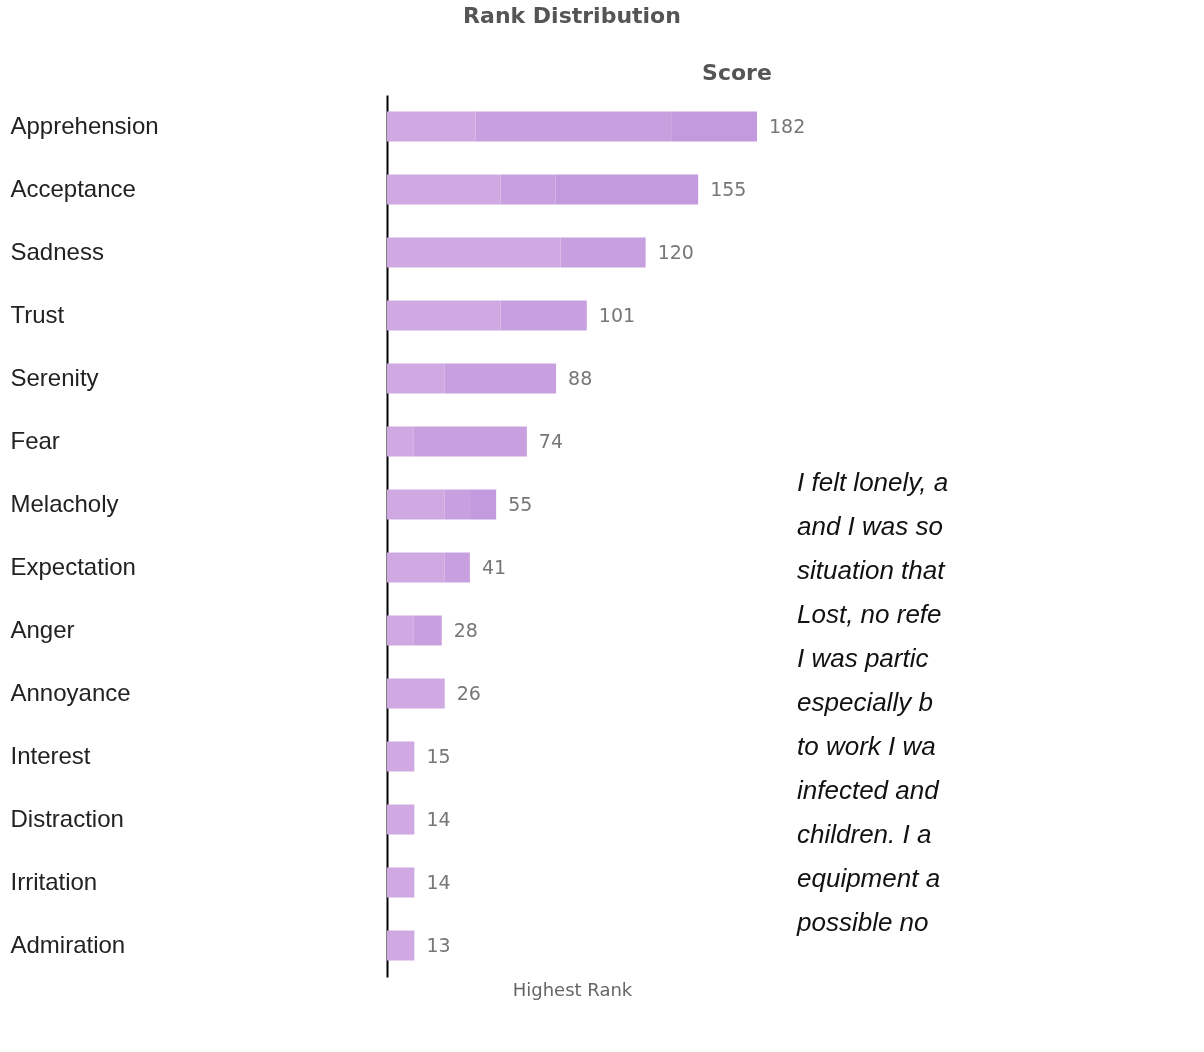 The image size is (1204, 1052). I want to click on annotation: 74, so click(551, 440).